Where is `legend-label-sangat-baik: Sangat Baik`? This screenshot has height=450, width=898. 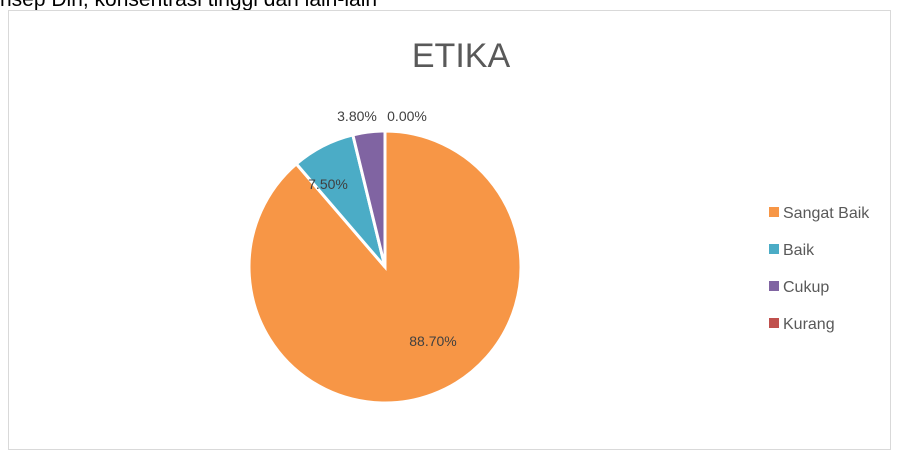 legend-label-sangat-baik: Sangat Baik is located at coordinates (826, 213).